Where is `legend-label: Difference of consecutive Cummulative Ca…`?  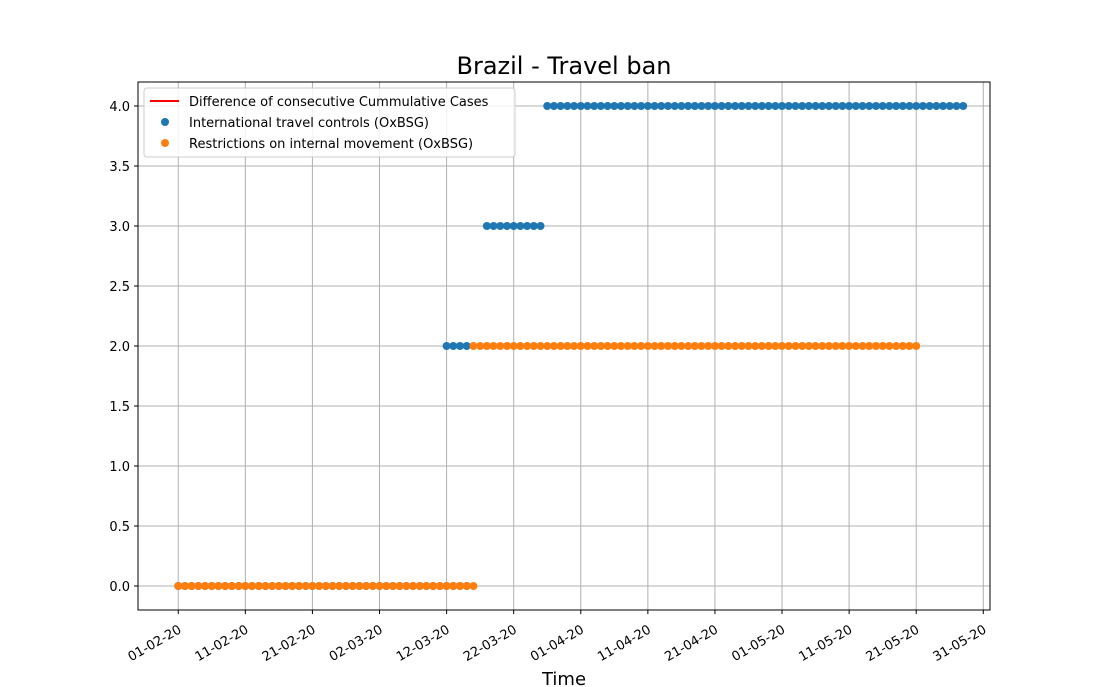
legend-label: Difference of consecutive Cummulative Ca… is located at coordinates (339, 102).